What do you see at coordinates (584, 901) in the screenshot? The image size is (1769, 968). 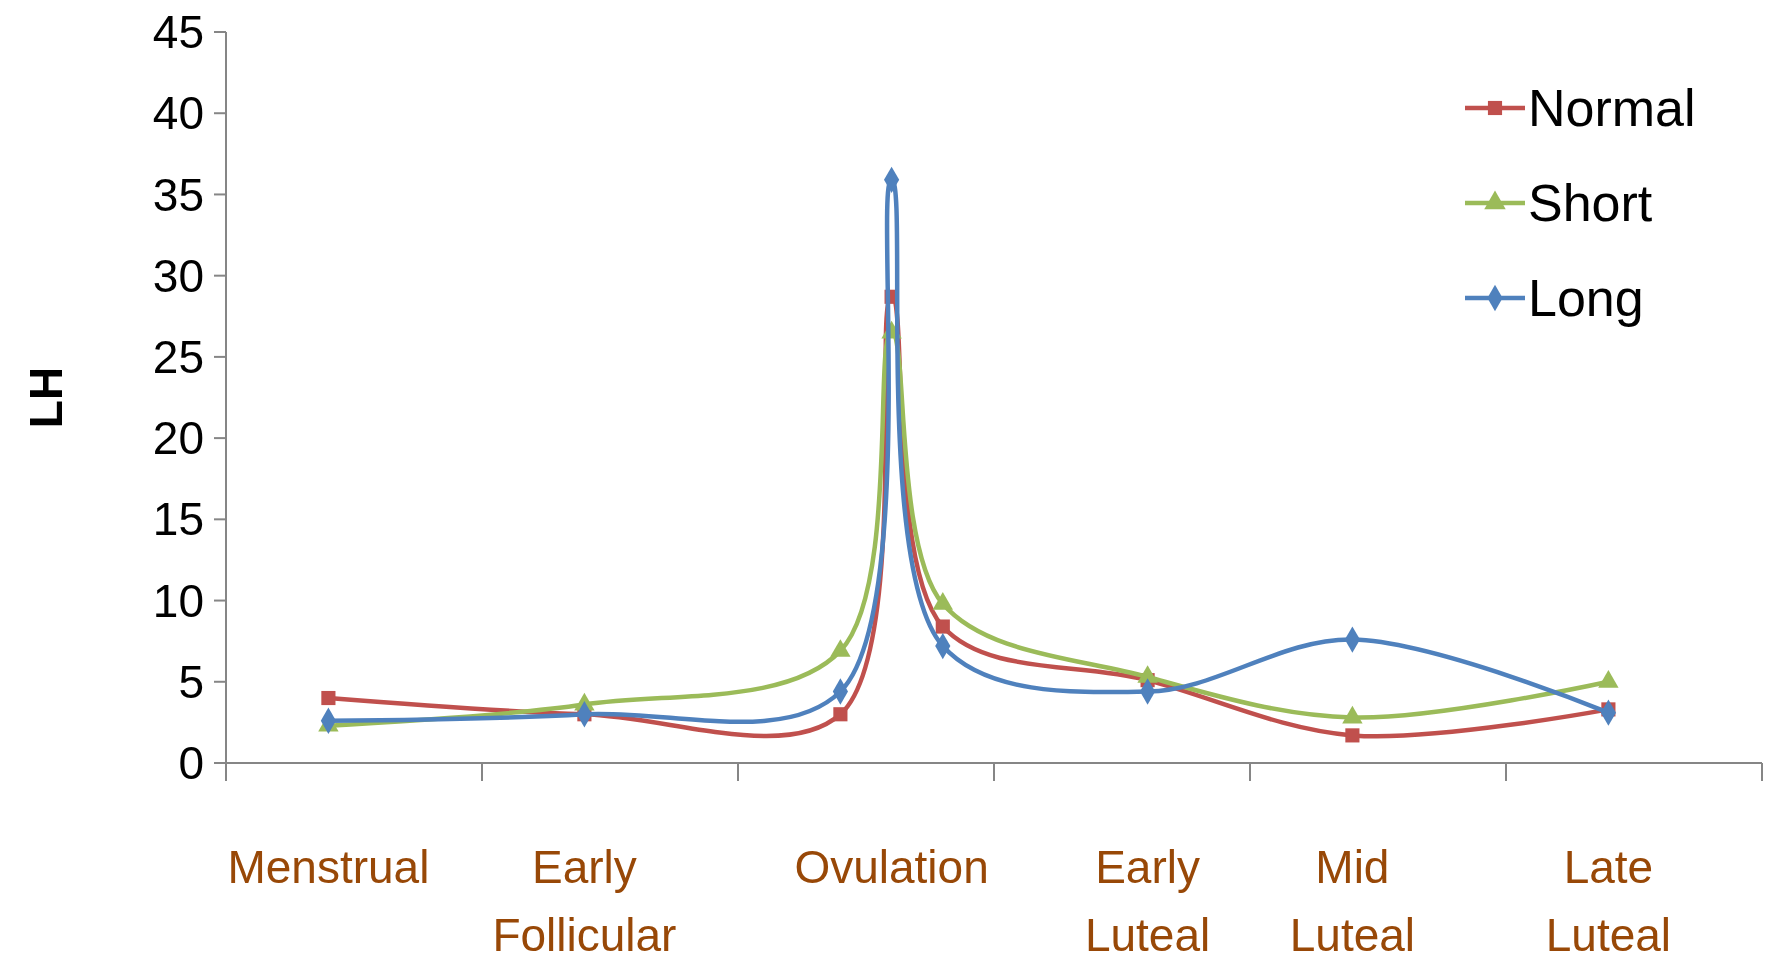 I see `x-tick-label: Early Follicular` at bounding box center [584, 901].